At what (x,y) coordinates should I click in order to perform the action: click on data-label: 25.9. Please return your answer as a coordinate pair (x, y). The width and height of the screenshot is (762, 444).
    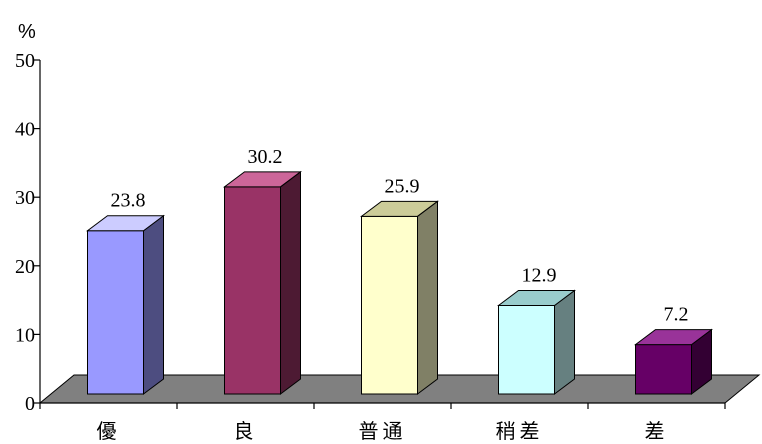
    Looking at the image, I should click on (402, 186).